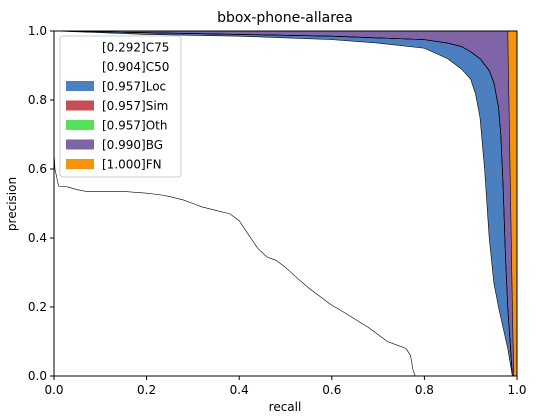  What do you see at coordinates (80, 86) in the screenshot?
I see `legend-swatch-0-957-loc` at bounding box center [80, 86].